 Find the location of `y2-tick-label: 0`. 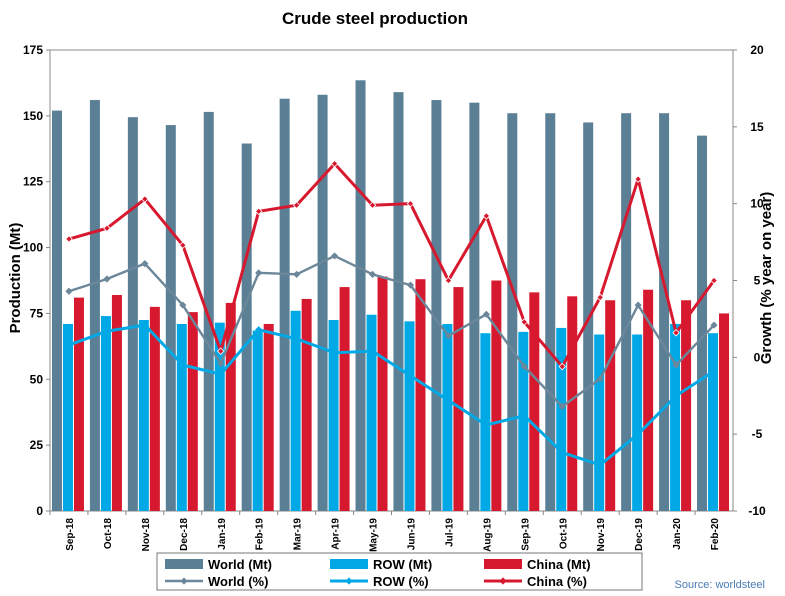

y2-tick-label: 0 is located at coordinates (757, 357).